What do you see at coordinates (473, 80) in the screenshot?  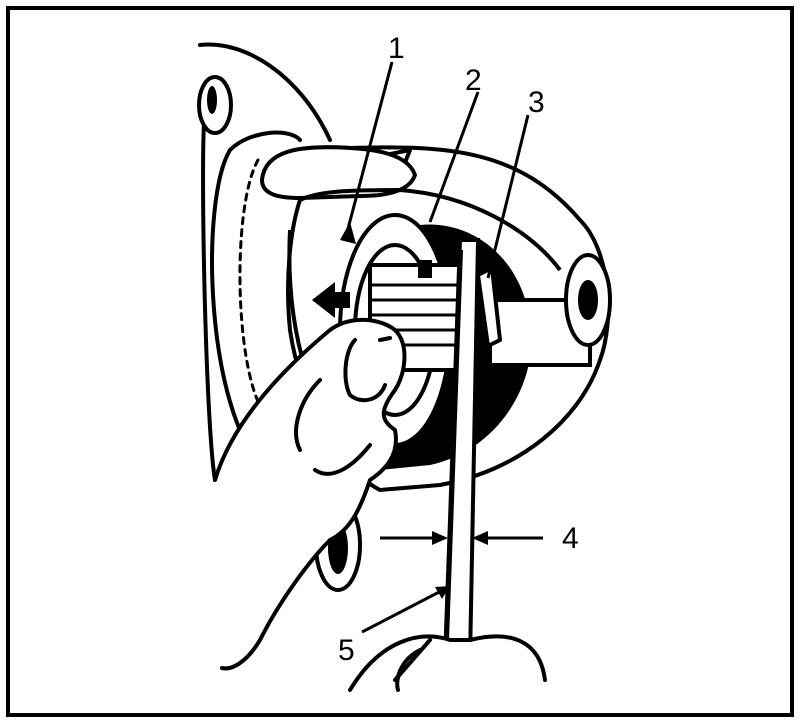 I see `callout-2: 2` at bounding box center [473, 80].